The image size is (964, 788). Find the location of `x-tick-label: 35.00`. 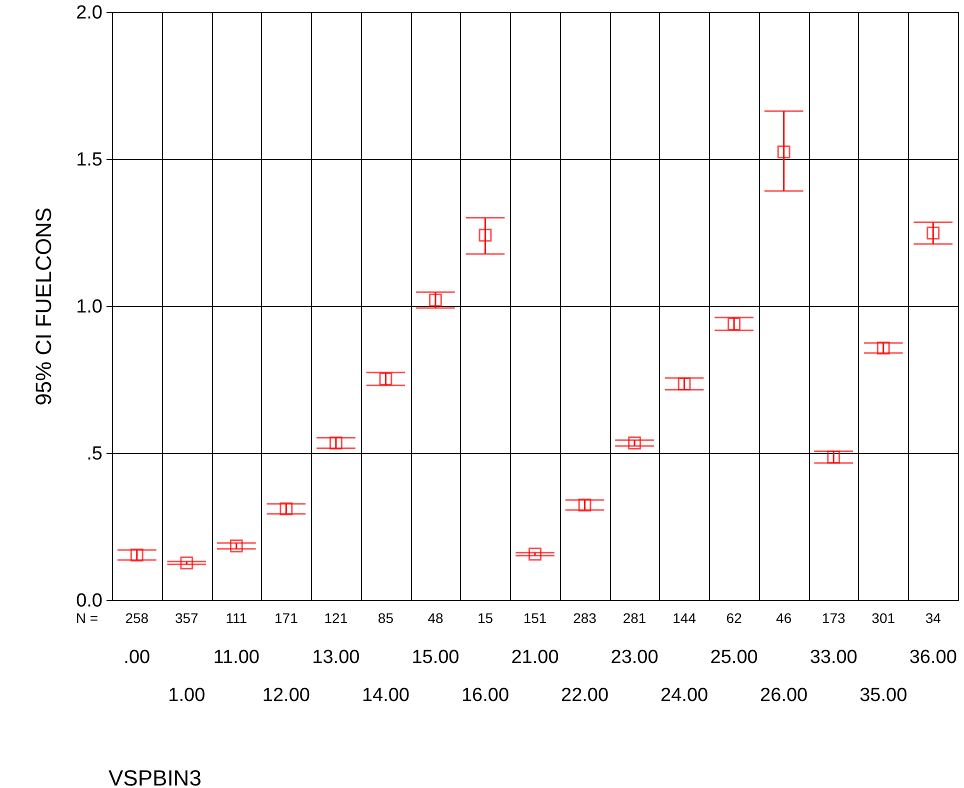

x-tick-label: 35.00 is located at coordinates (884, 695).